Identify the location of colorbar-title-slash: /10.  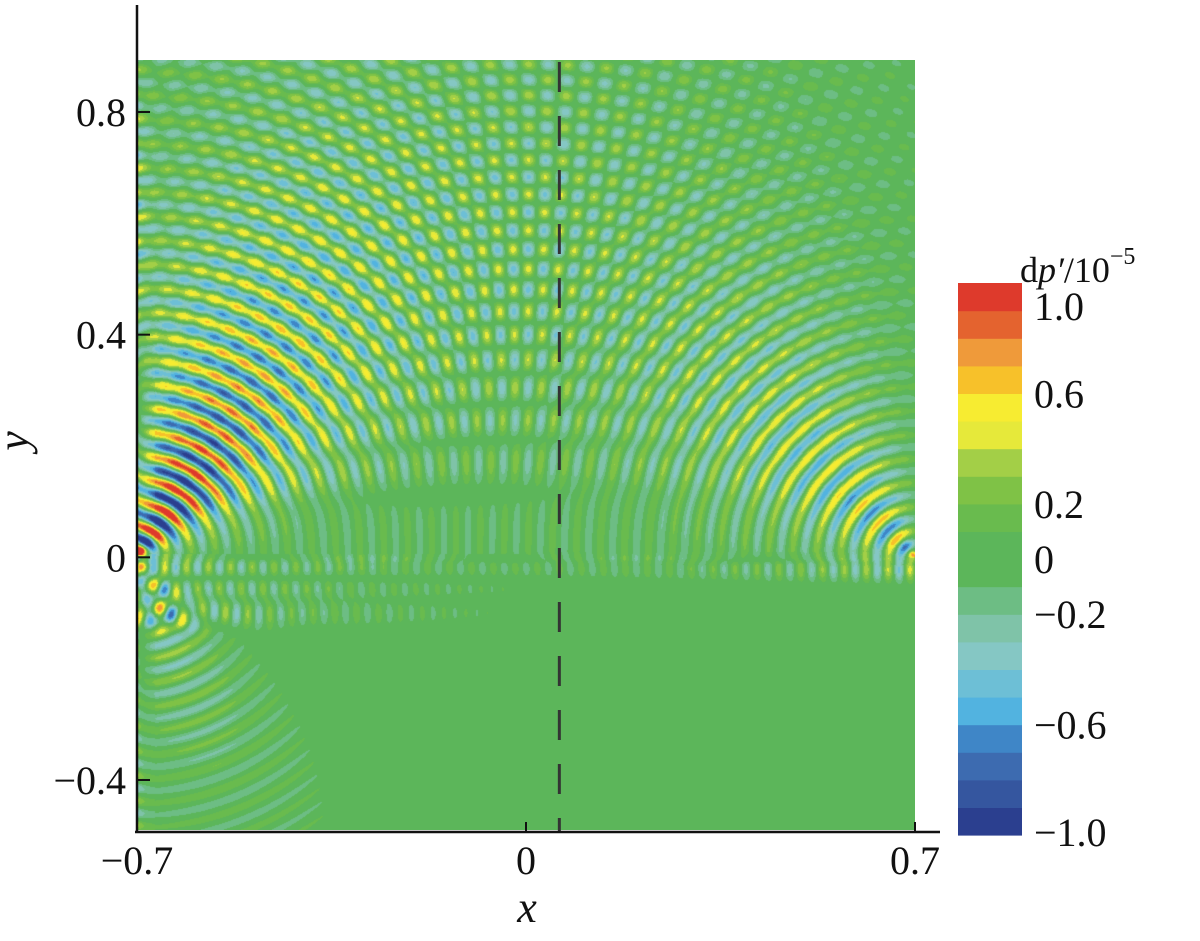
(1087, 270).